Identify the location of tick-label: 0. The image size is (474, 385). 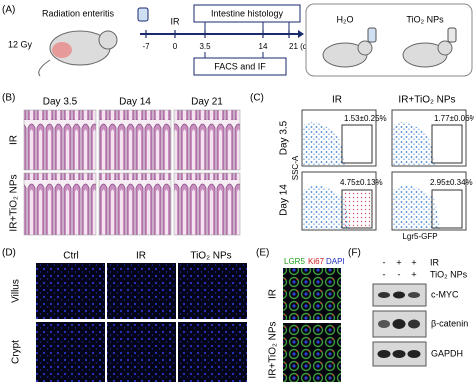
(175, 46).